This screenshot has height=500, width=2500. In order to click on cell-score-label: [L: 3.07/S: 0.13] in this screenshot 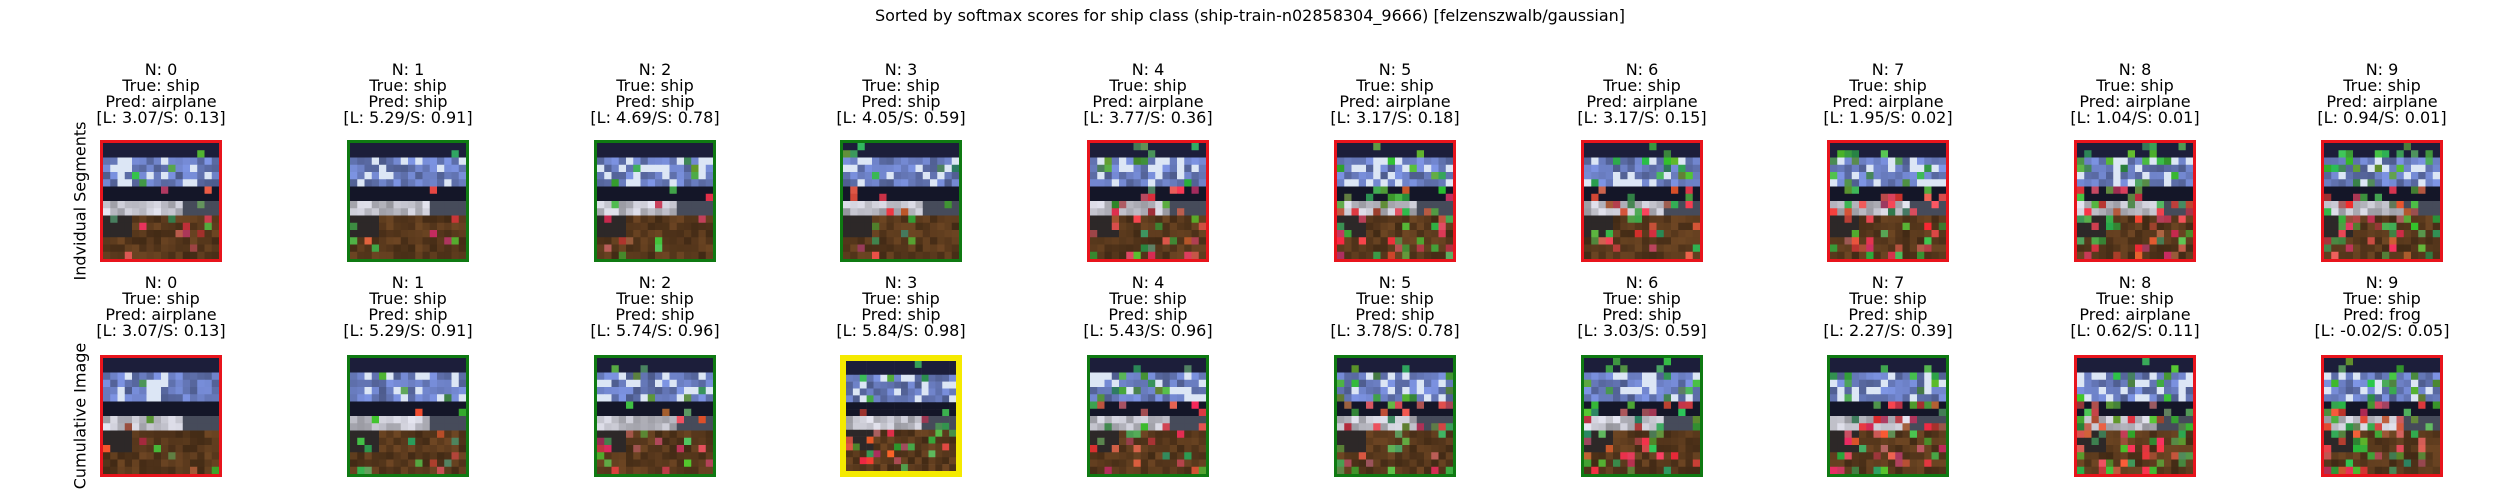, I will do `click(161, 117)`.